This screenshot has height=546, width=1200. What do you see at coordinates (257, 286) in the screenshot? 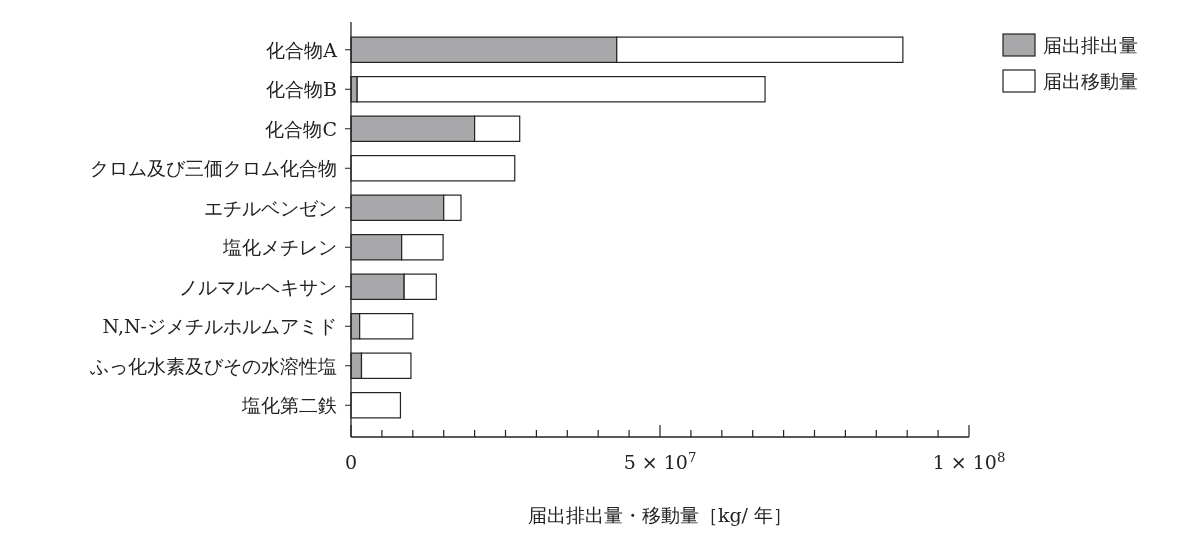
I see `y-tick-label: ノルマル-ヘキサン` at bounding box center [257, 286].